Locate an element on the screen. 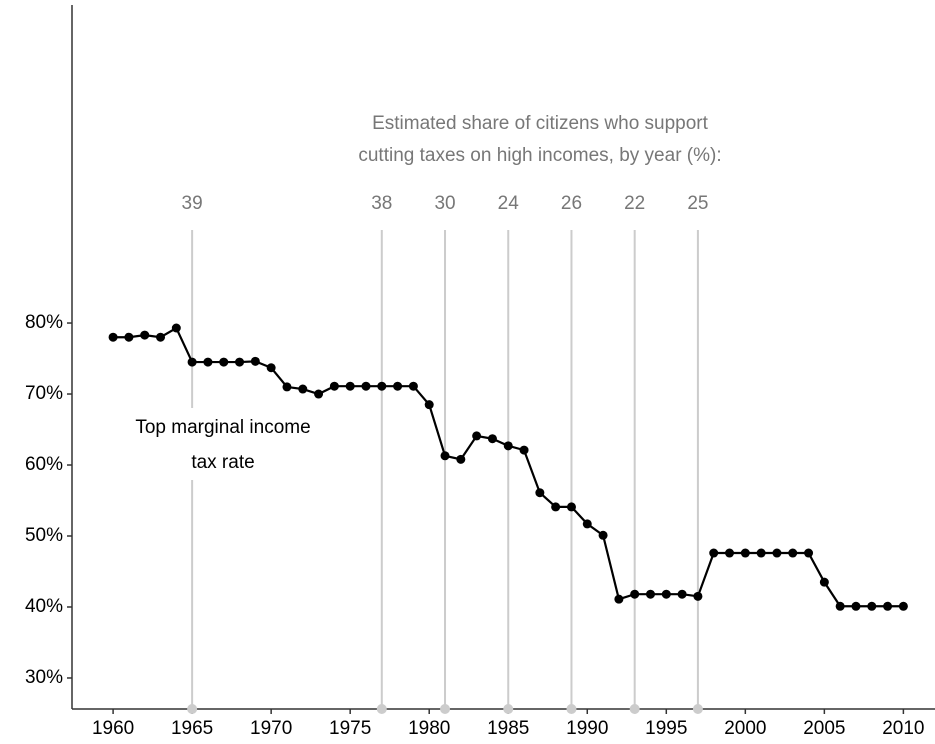  y-tick-label: 80% is located at coordinates (44, 322).